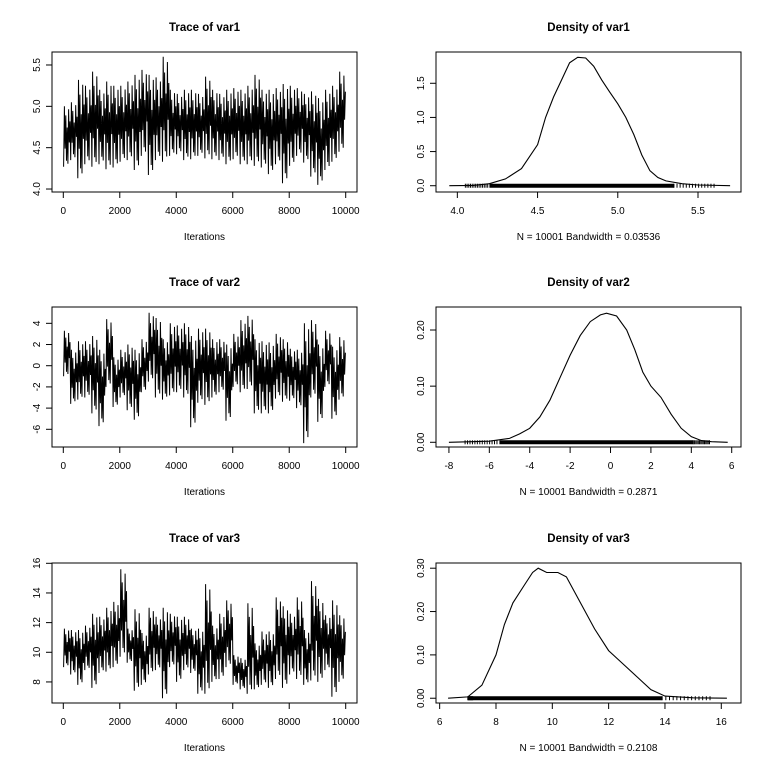 This screenshot has width=768, height=768. I want to click on y-tick-label: 0.5, so click(421, 151).